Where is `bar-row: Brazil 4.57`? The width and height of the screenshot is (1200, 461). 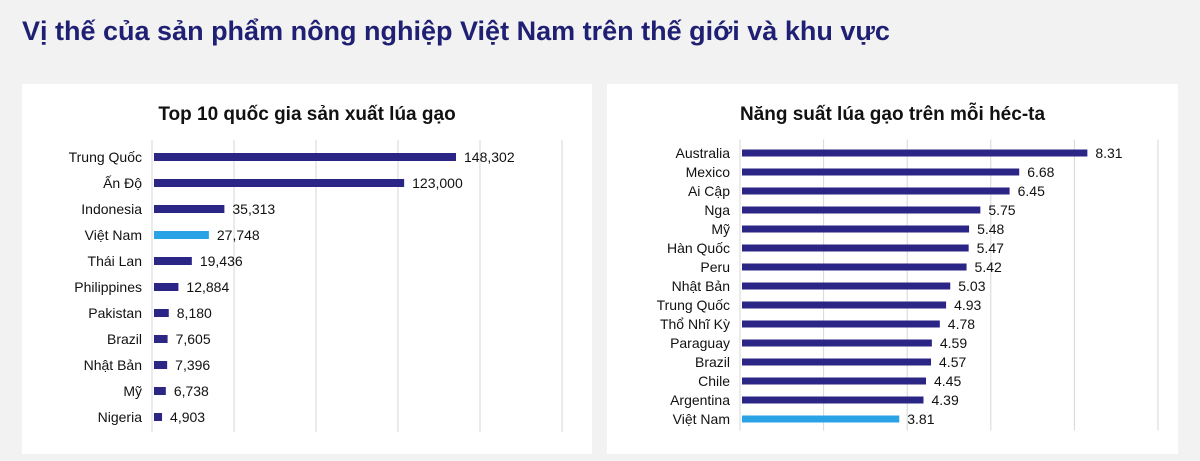
bar-row: Brazil 4.57 is located at coordinates (831, 362).